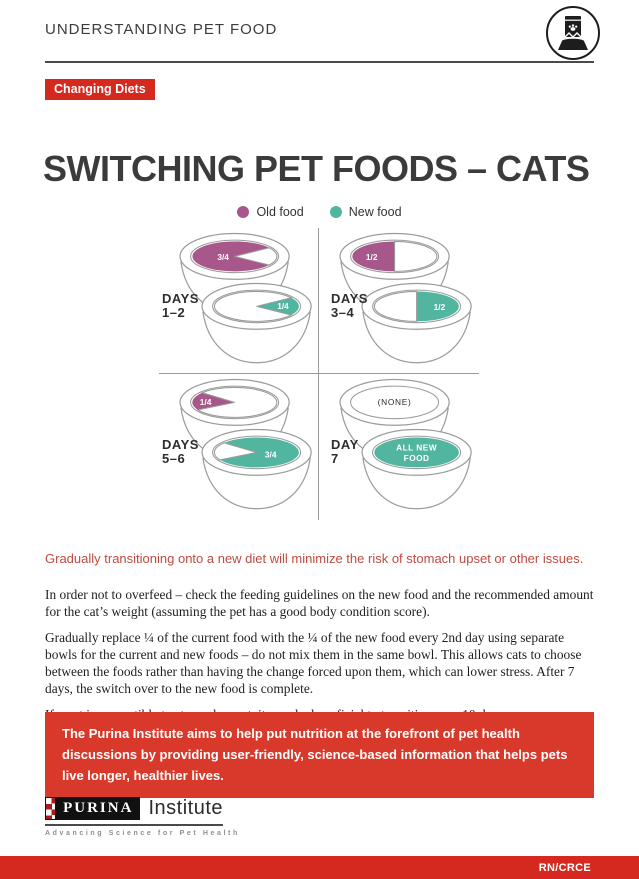  I want to click on purina-wordmark: PURINA, so click(98, 808).